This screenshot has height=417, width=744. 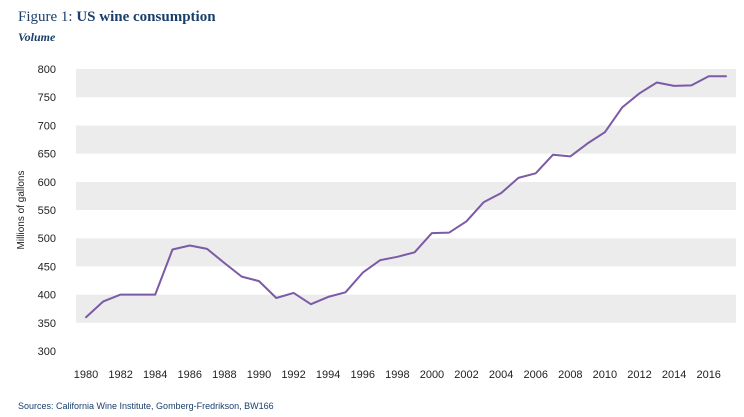 What do you see at coordinates (37, 37) in the screenshot?
I see `figure-subtitle: Volume` at bounding box center [37, 37].